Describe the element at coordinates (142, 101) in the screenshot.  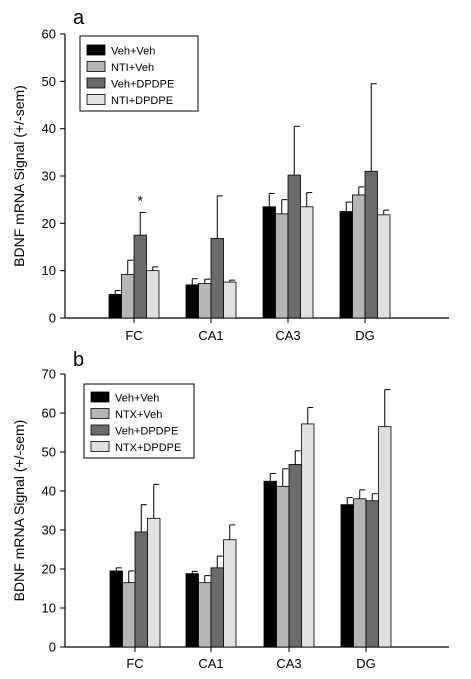
I see `legend-entry: NTI+DPDPE` at that location.